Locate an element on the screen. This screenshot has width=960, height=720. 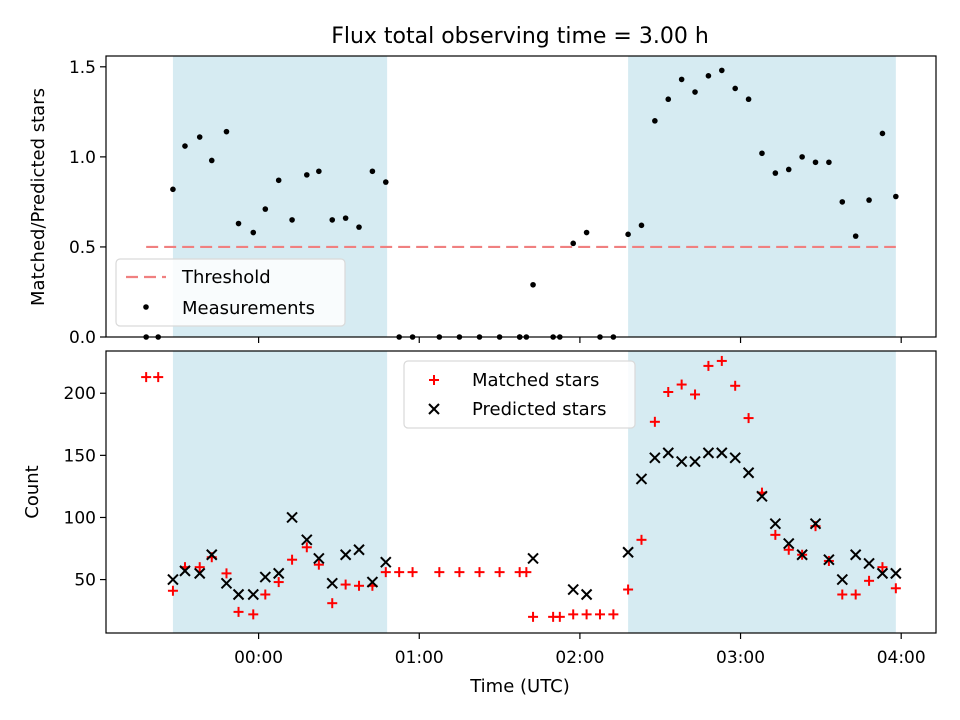
top-legend-box is located at coordinates (230, 292).